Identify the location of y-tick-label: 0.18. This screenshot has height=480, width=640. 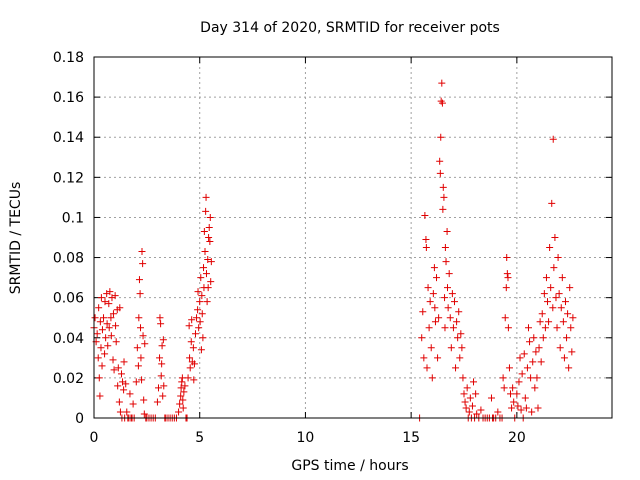
(68, 58).